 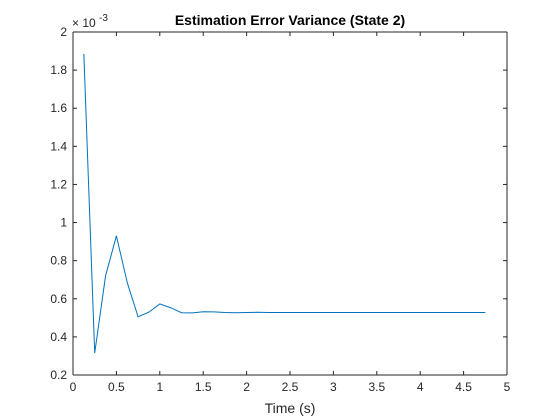 I want to click on x-tick-label: 2.5, so click(x=290, y=387).